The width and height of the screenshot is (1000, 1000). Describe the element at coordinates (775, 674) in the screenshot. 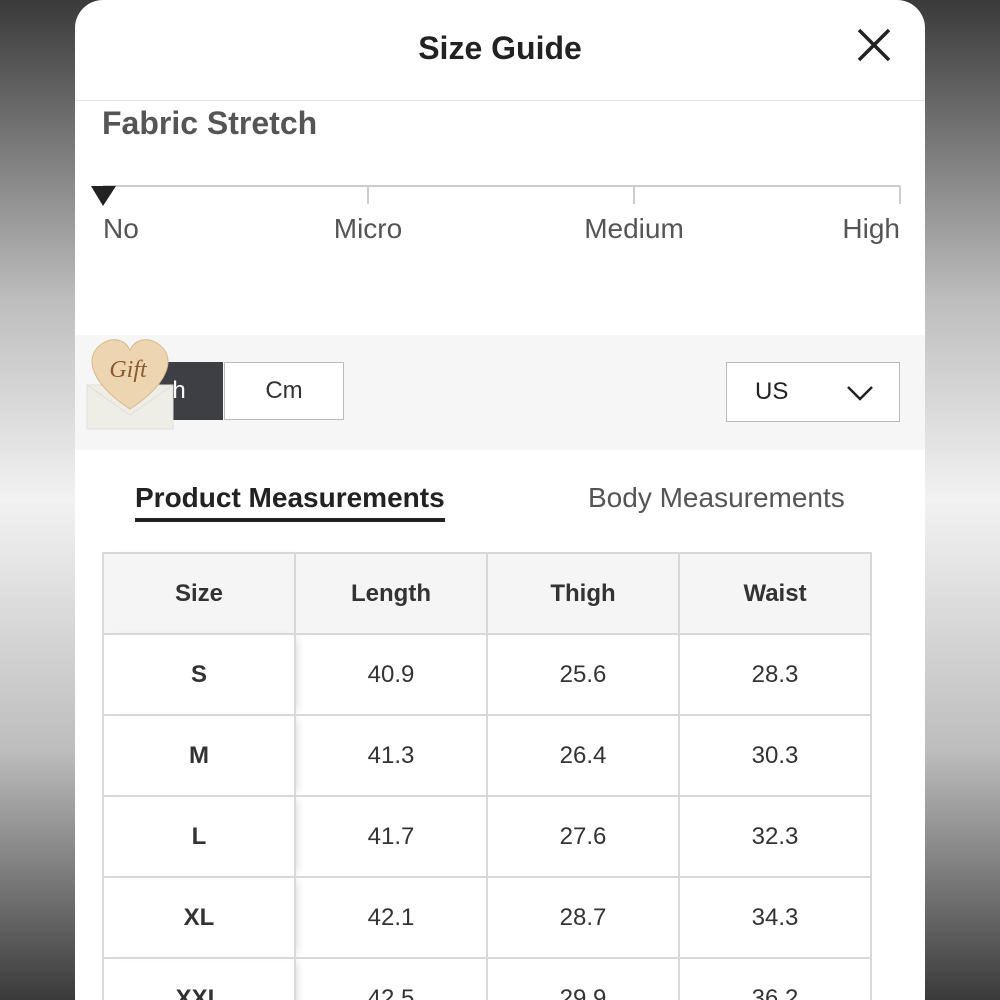

I see `table-cell: 28.3` at that location.